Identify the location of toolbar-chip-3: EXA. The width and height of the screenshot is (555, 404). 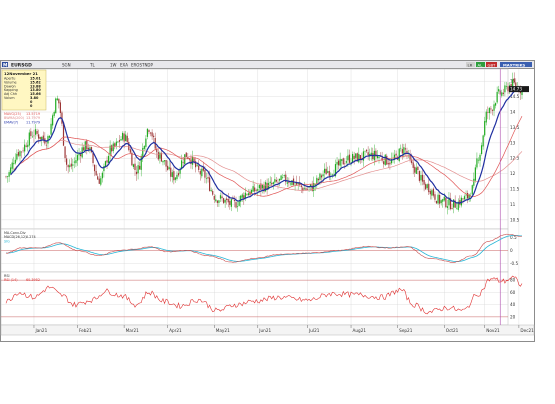
(124, 64).